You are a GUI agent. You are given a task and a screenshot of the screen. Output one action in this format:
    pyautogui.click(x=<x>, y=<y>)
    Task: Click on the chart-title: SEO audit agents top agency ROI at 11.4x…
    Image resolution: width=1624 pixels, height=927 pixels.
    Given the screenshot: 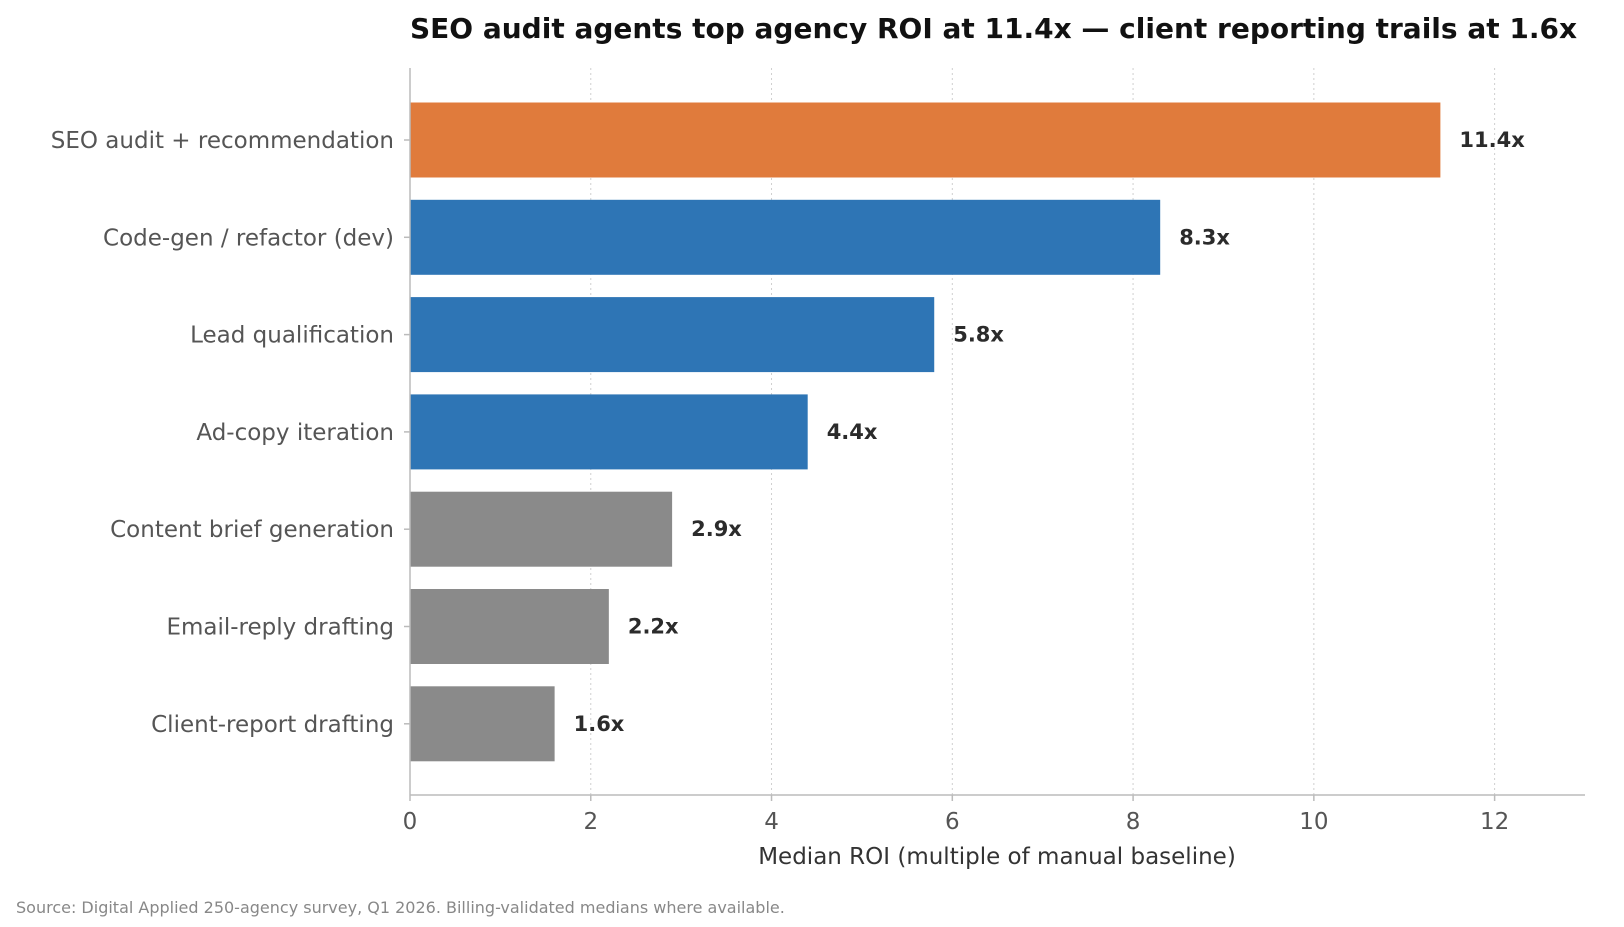 What is the action you would take?
    pyautogui.click(x=993, y=28)
    